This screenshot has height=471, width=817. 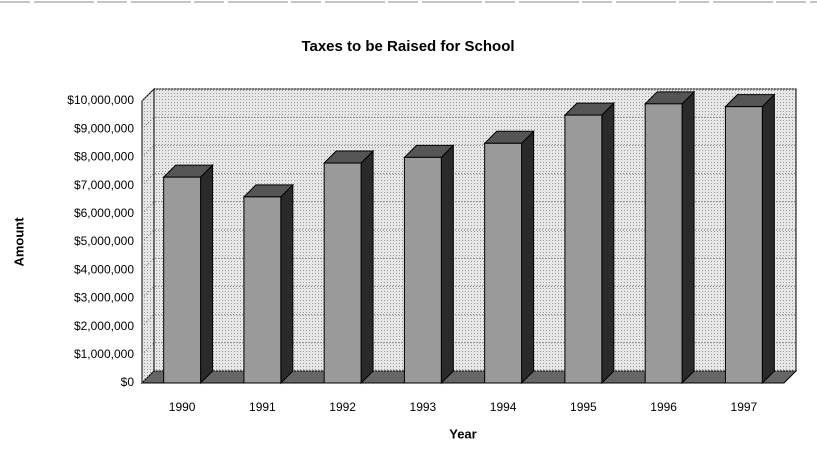 What do you see at coordinates (182, 407) in the screenshot?
I see `x-tick-label: 1990` at bounding box center [182, 407].